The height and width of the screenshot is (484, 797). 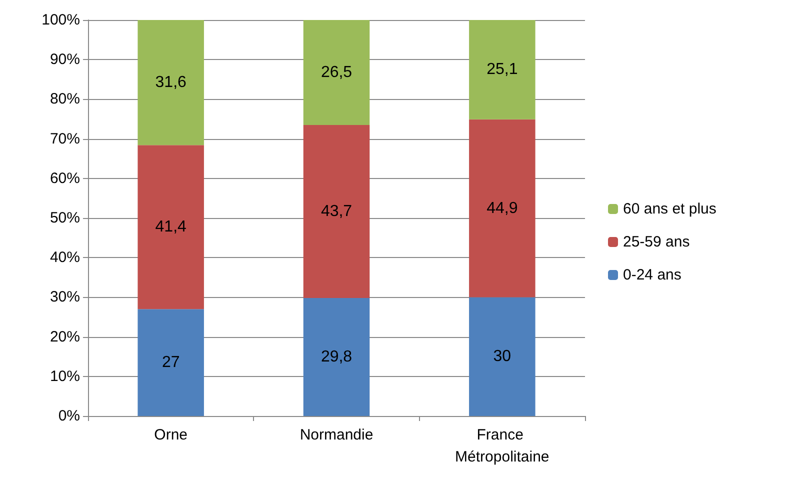 I want to click on data-label: 43,7, so click(x=336, y=211).